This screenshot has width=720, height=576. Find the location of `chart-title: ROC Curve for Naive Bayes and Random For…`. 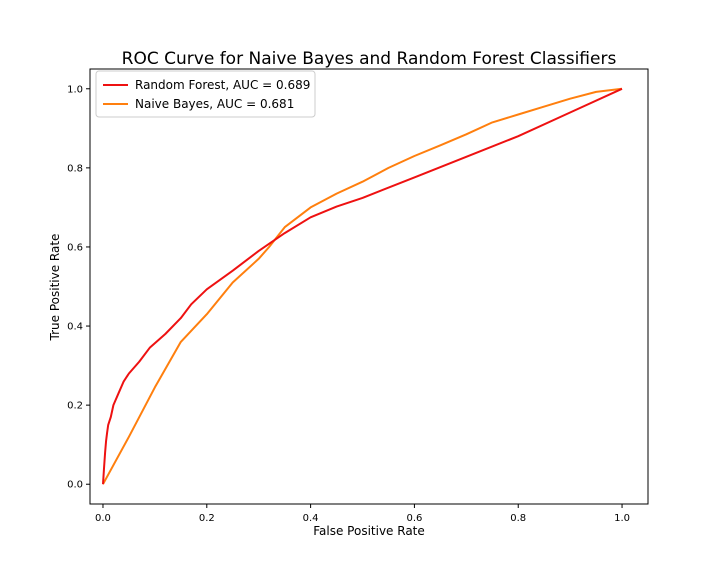

chart-title: ROC Curve for Naive Bayes and Random For… is located at coordinates (369, 59).